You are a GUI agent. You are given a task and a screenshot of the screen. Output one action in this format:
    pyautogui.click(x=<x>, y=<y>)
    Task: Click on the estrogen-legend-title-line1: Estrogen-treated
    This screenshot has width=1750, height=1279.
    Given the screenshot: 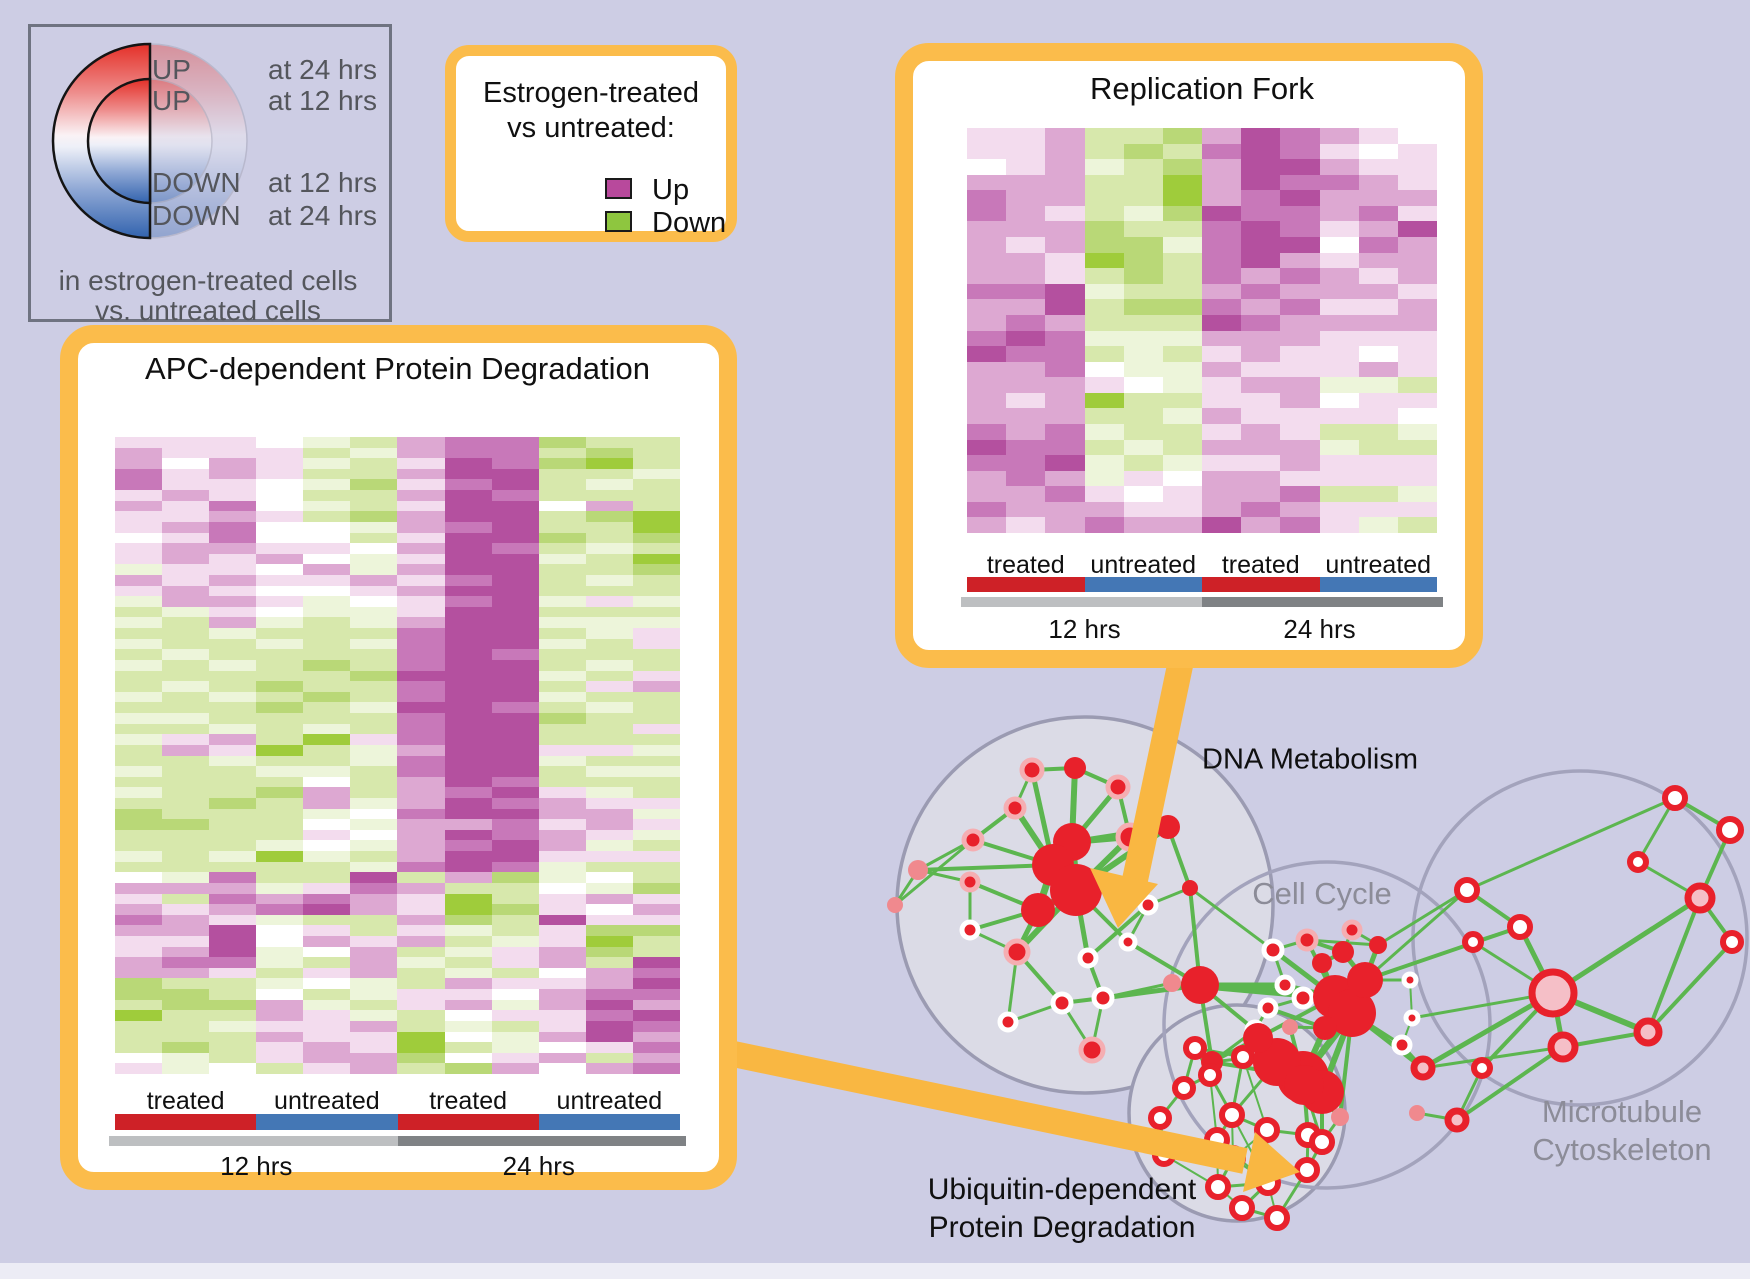 What is the action you would take?
    pyautogui.click(x=590, y=93)
    